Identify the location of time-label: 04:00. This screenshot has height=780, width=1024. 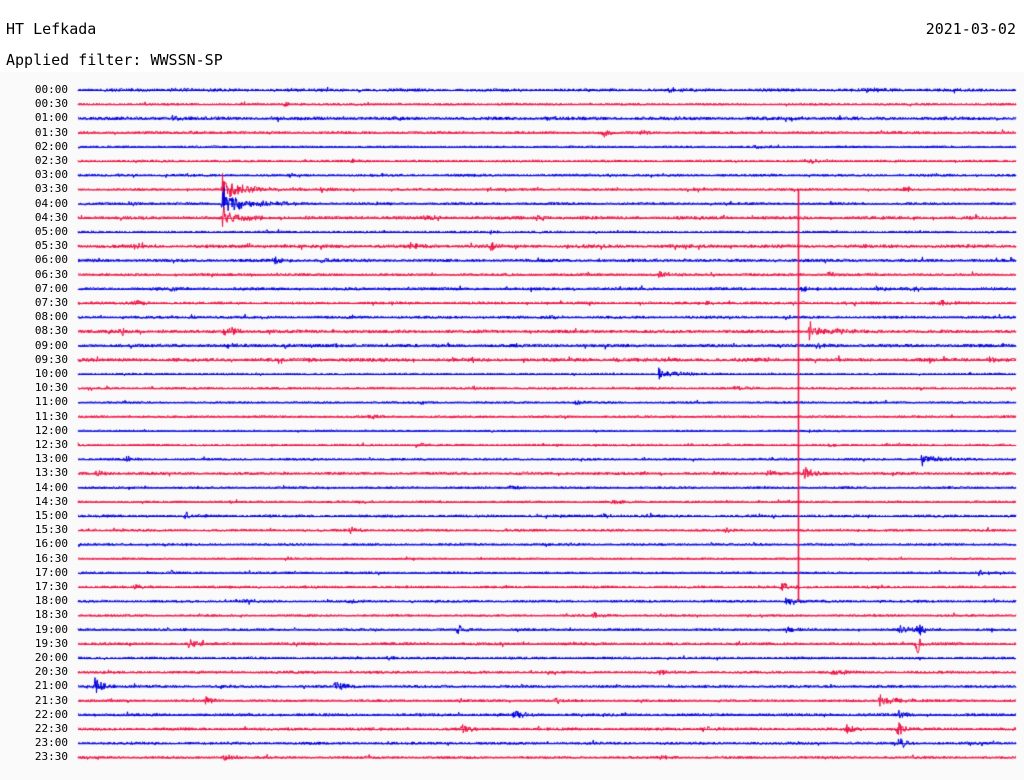
(51, 203).